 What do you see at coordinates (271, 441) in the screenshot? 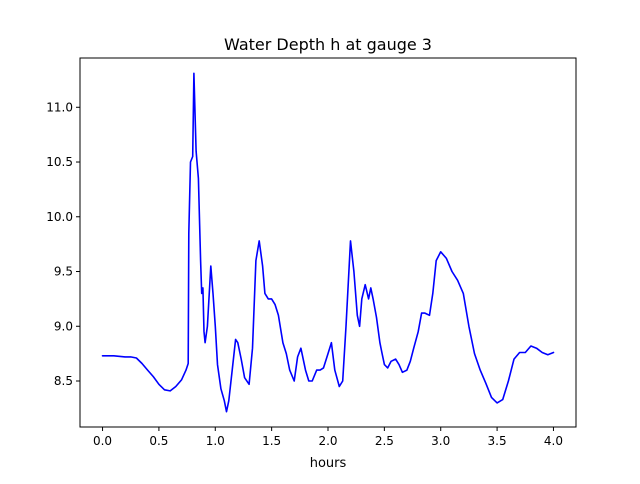
I see `x-tick-label: 1.5` at bounding box center [271, 441].